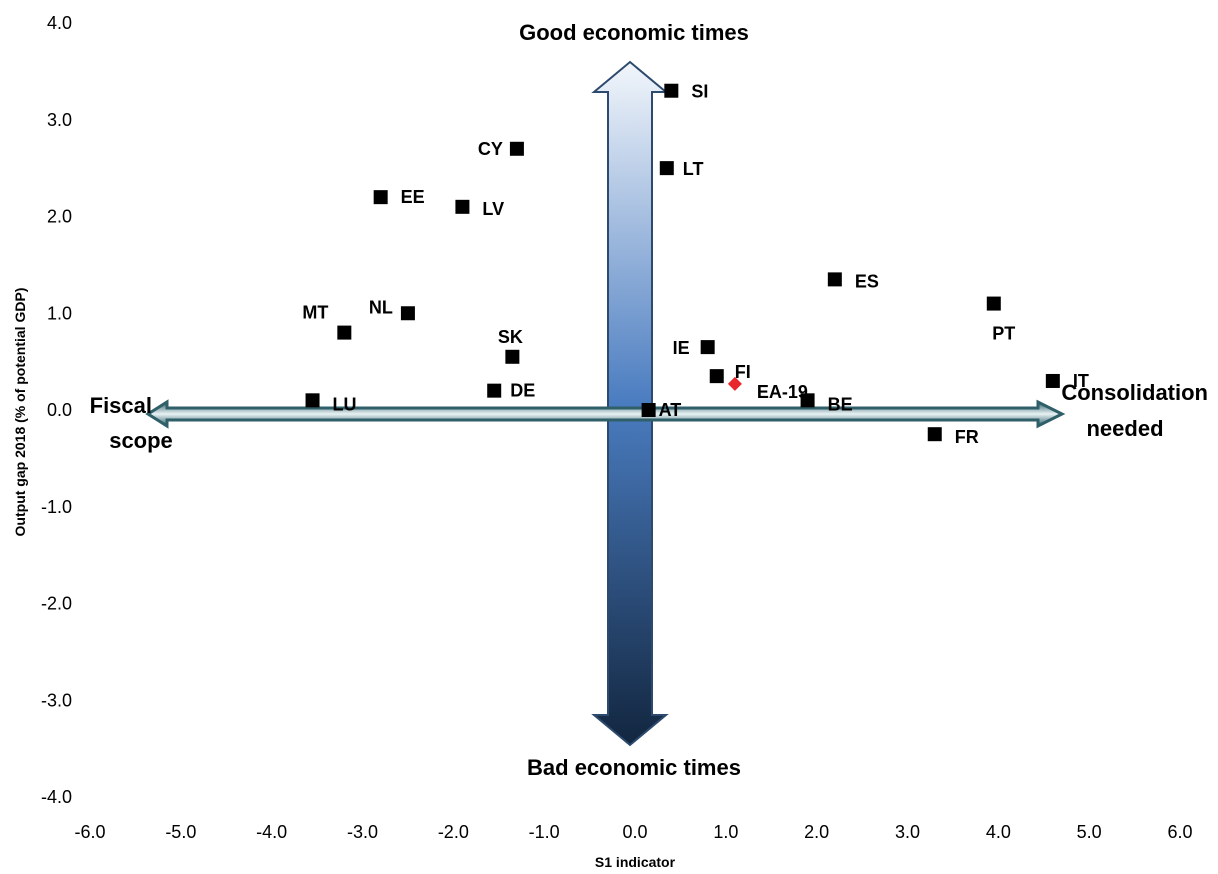 The image size is (1218, 874). What do you see at coordinates (1052, 380) in the screenshot?
I see `data-point-it` at bounding box center [1052, 380].